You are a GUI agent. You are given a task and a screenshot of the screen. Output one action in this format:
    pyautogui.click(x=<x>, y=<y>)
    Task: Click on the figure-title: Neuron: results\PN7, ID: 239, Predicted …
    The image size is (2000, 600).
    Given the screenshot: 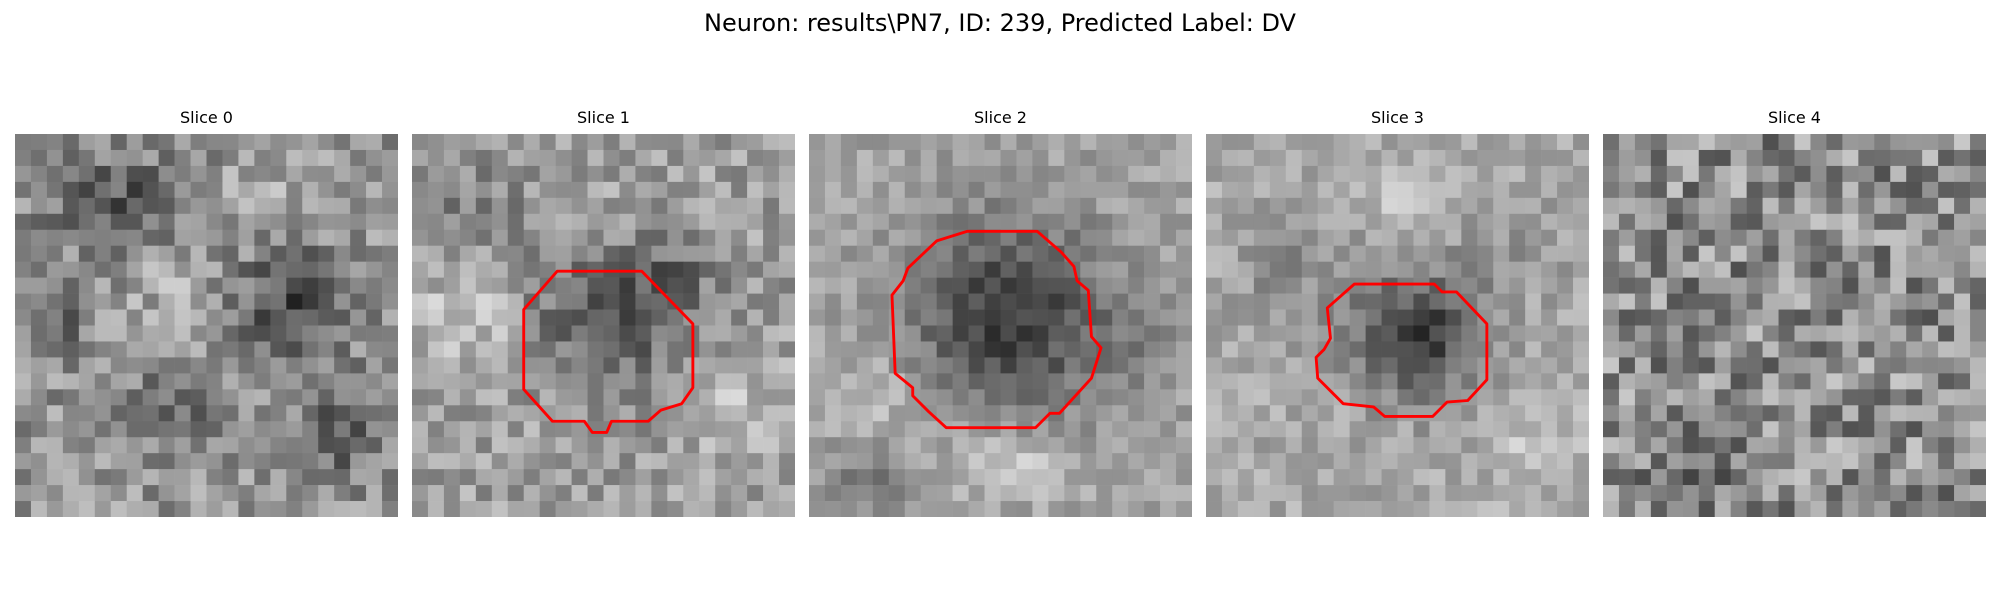 What is the action you would take?
    pyautogui.click(x=1000, y=23)
    